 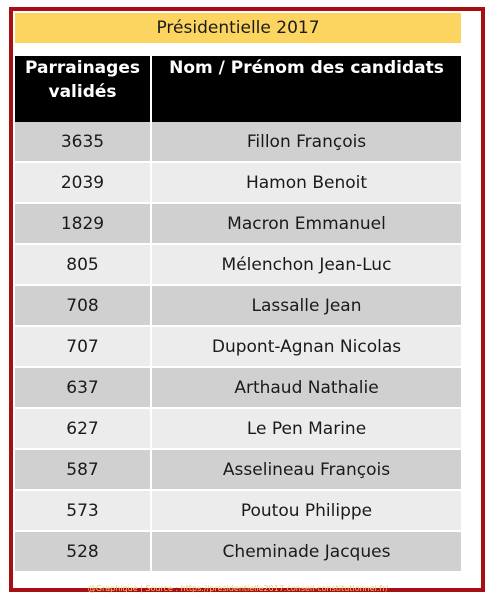 I want to click on votes-cell: 587, so click(x=83, y=470).